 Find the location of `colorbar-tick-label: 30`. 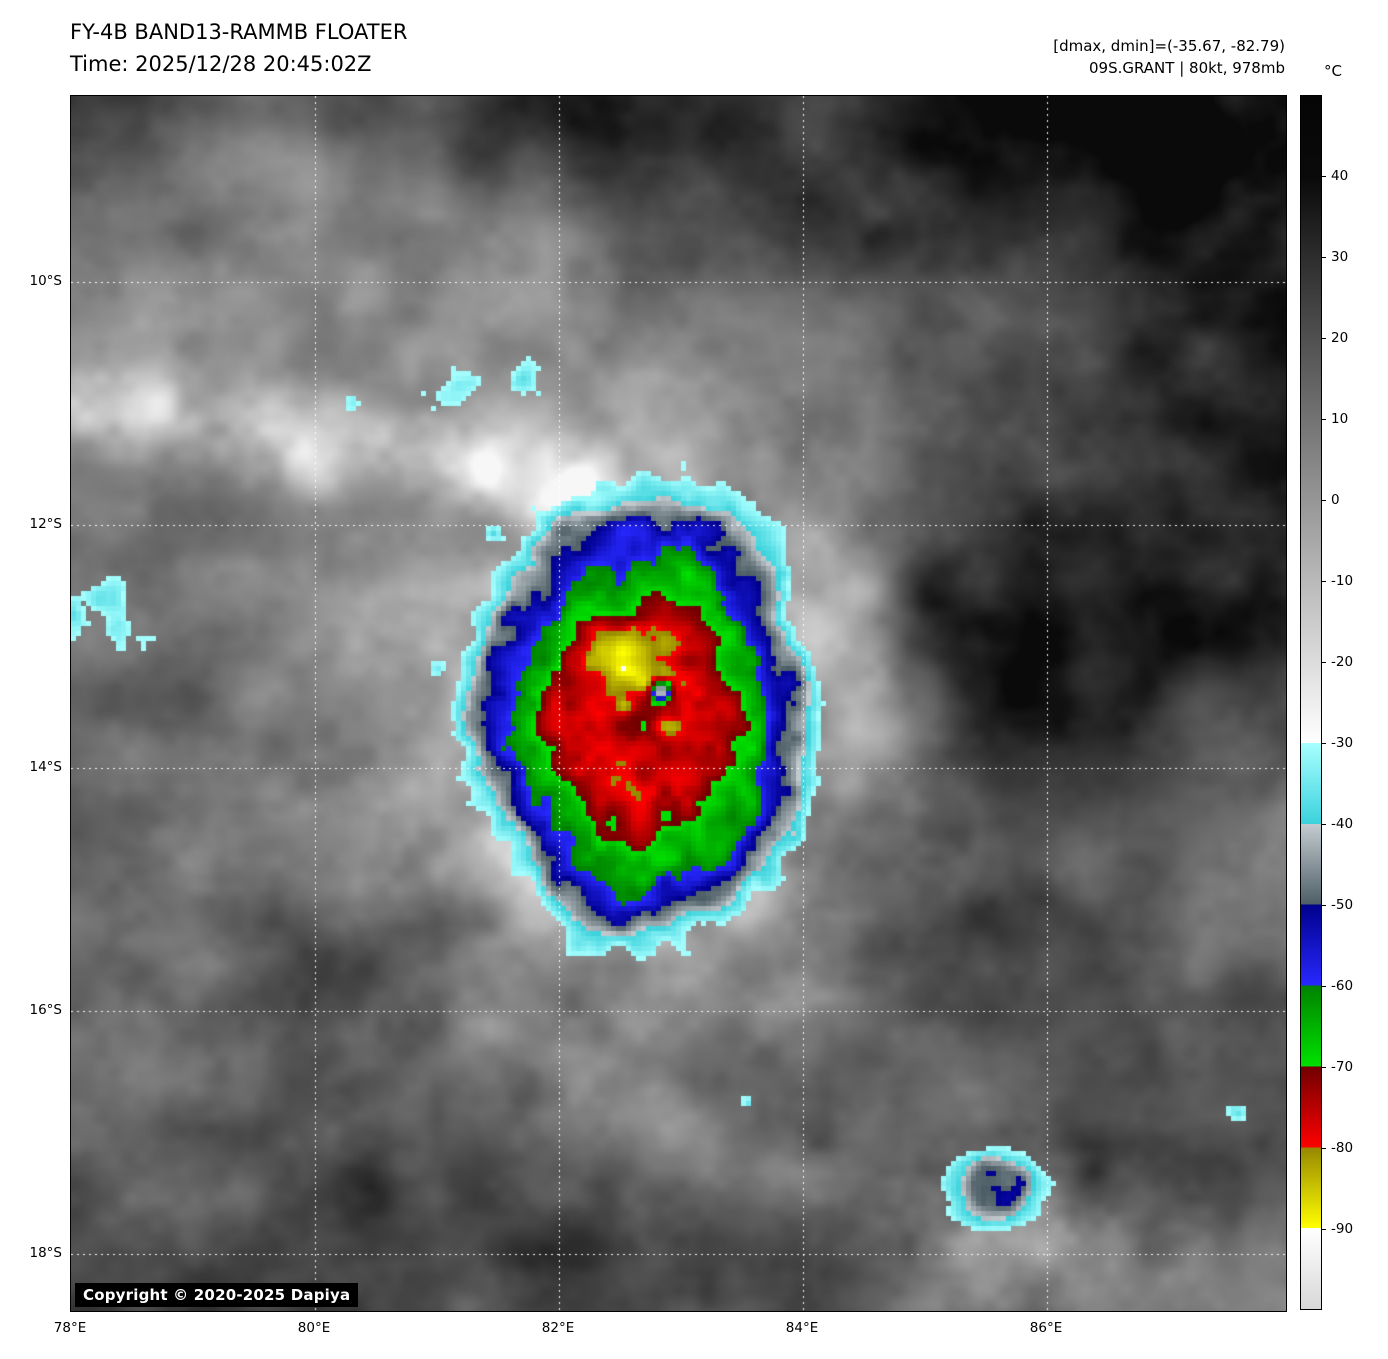

colorbar-tick-label: 30 is located at coordinates (1340, 257).